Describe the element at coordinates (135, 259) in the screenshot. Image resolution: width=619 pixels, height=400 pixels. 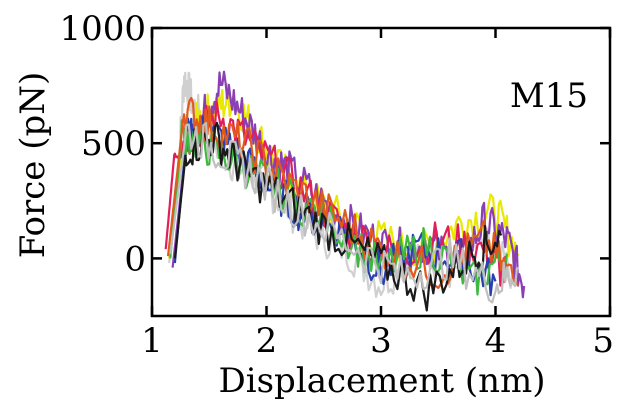
I see `y-tick-label: 0` at that location.